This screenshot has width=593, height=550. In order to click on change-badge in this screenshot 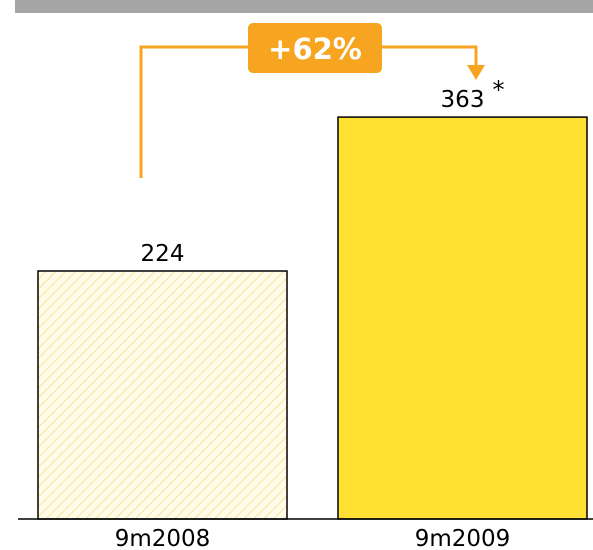, I will do `click(315, 48)`.